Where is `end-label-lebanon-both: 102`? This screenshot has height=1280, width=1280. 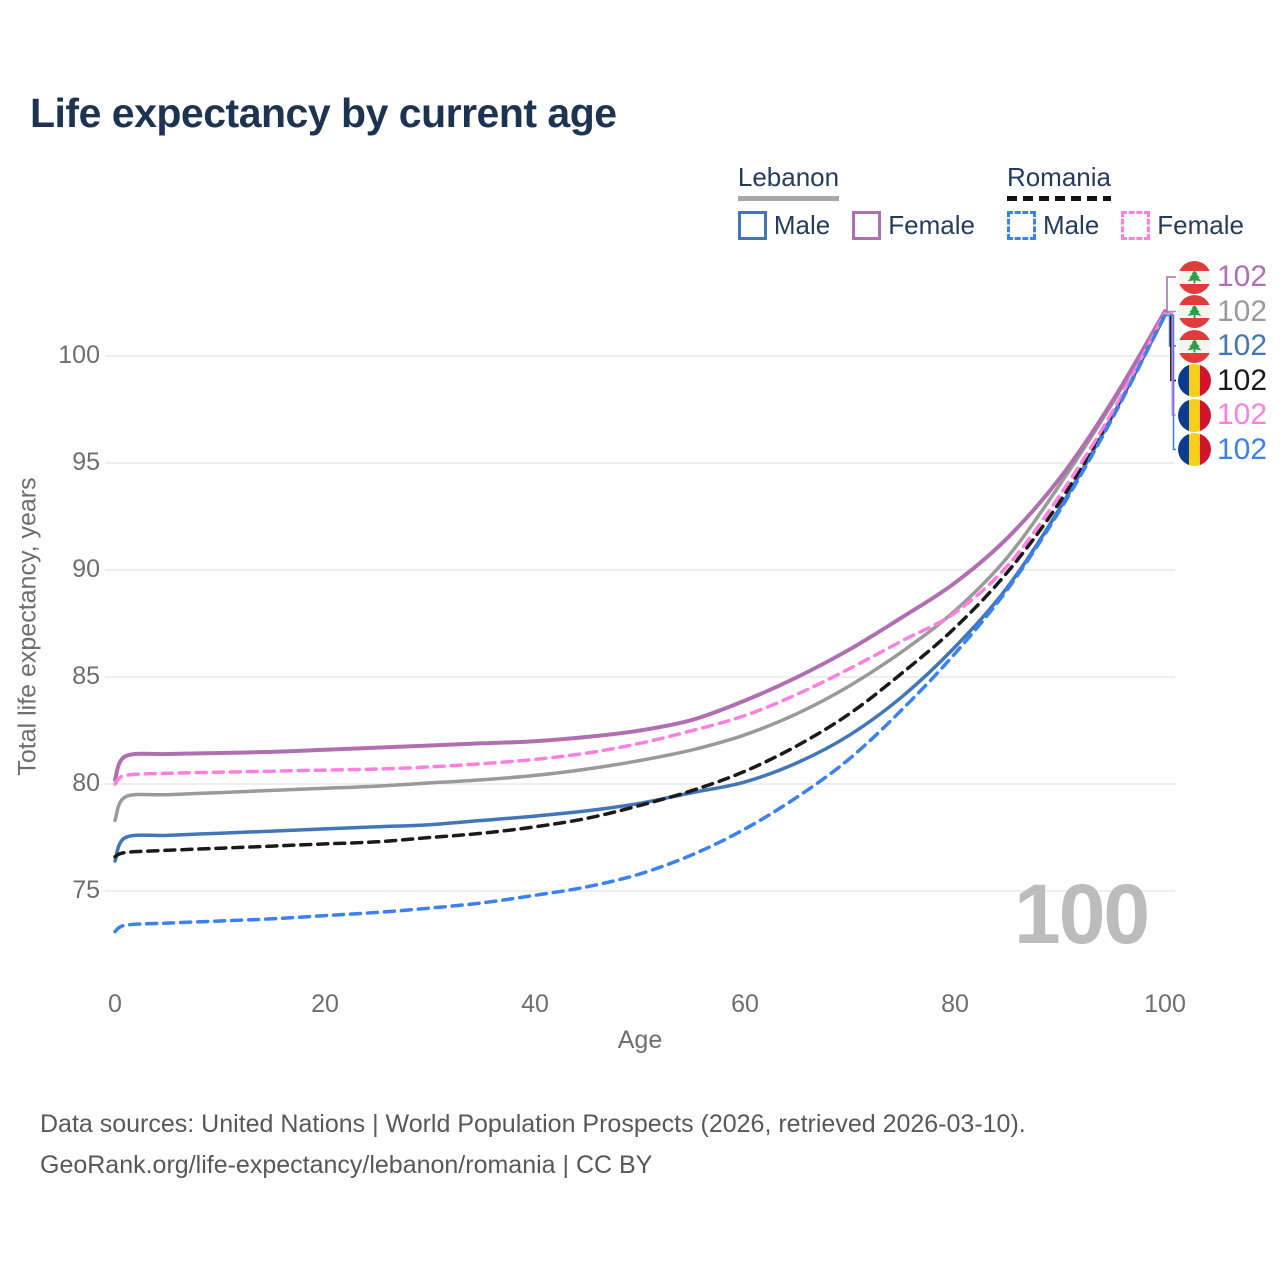
end-label-lebanon-both: 102 is located at coordinates (1222, 312).